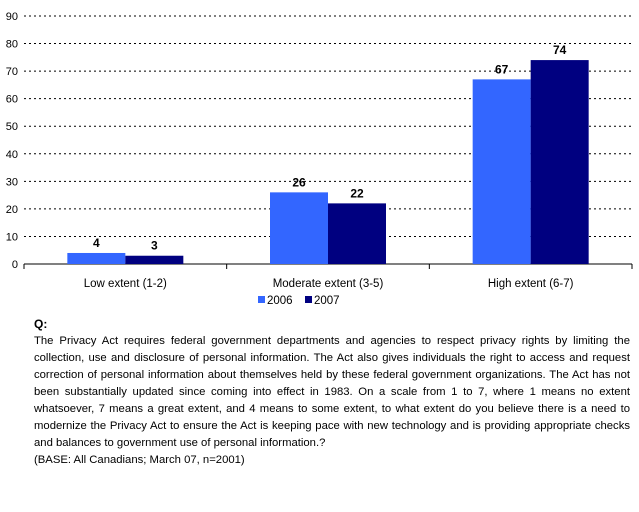  I want to click on y-tick-label: 60, so click(12, 100).